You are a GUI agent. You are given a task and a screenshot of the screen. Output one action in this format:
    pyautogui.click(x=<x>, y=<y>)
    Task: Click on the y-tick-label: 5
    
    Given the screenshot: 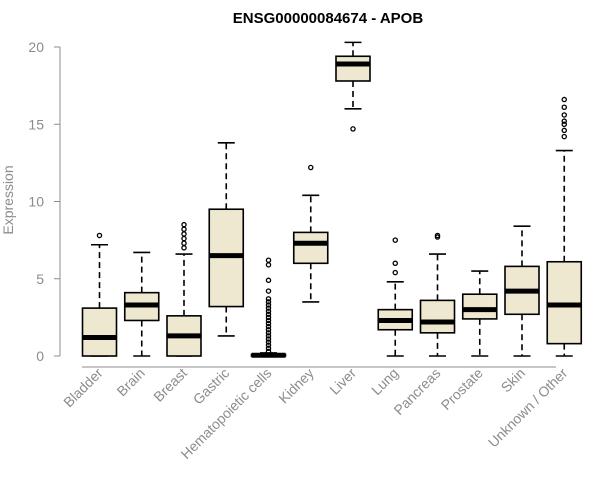 What is the action you would take?
    pyautogui.click(x=40, y=279)
    